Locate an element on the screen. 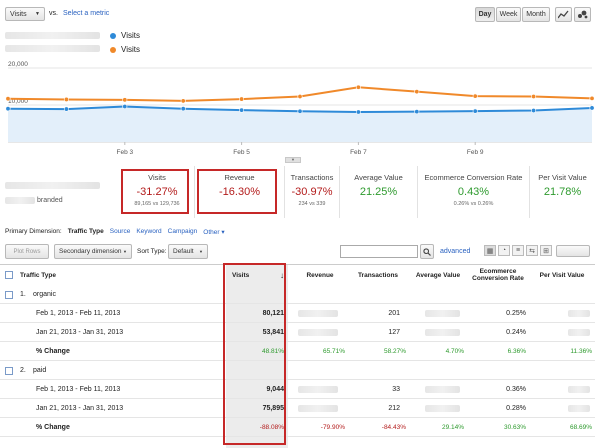 The image size is (595, 448). header-transactions: Transactions is located at coordinates (378, 275).